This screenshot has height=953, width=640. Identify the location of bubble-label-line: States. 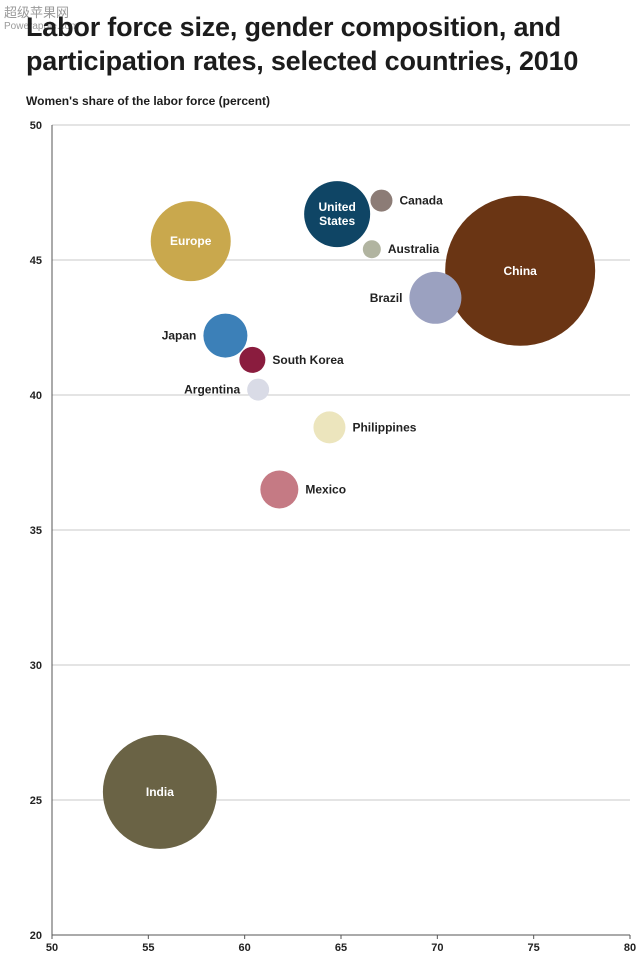
(337, 221).